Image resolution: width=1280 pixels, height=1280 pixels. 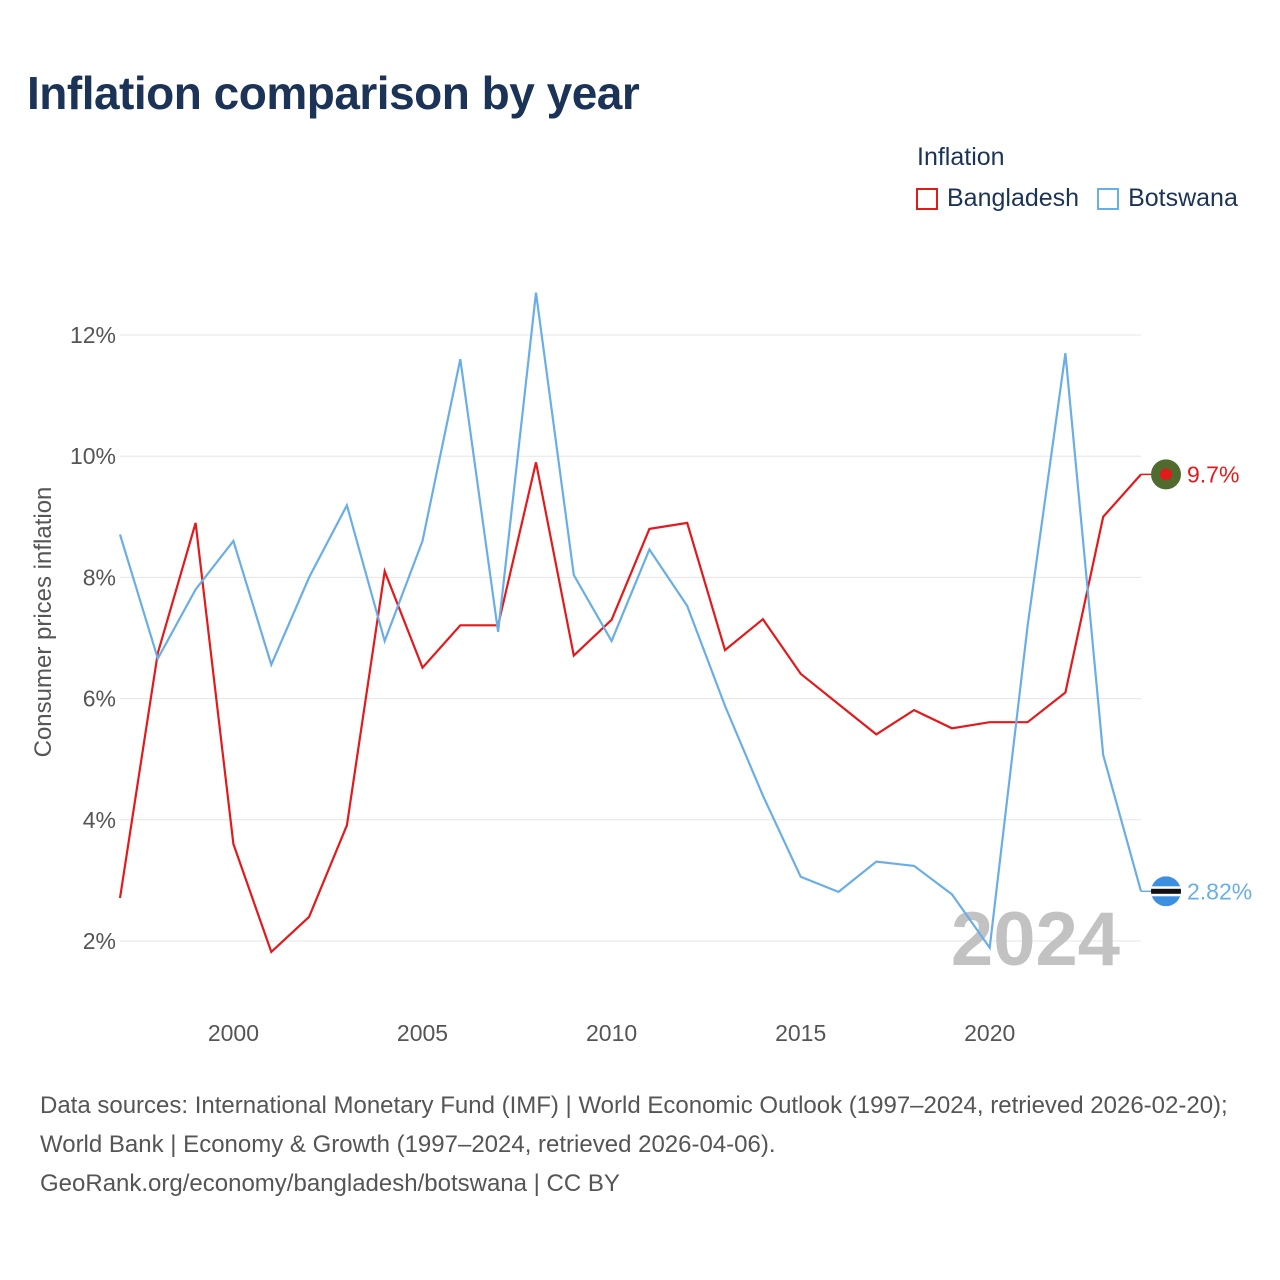 I want to click on legend-label-botswana: Botswana, so click(x=1183, y=198).